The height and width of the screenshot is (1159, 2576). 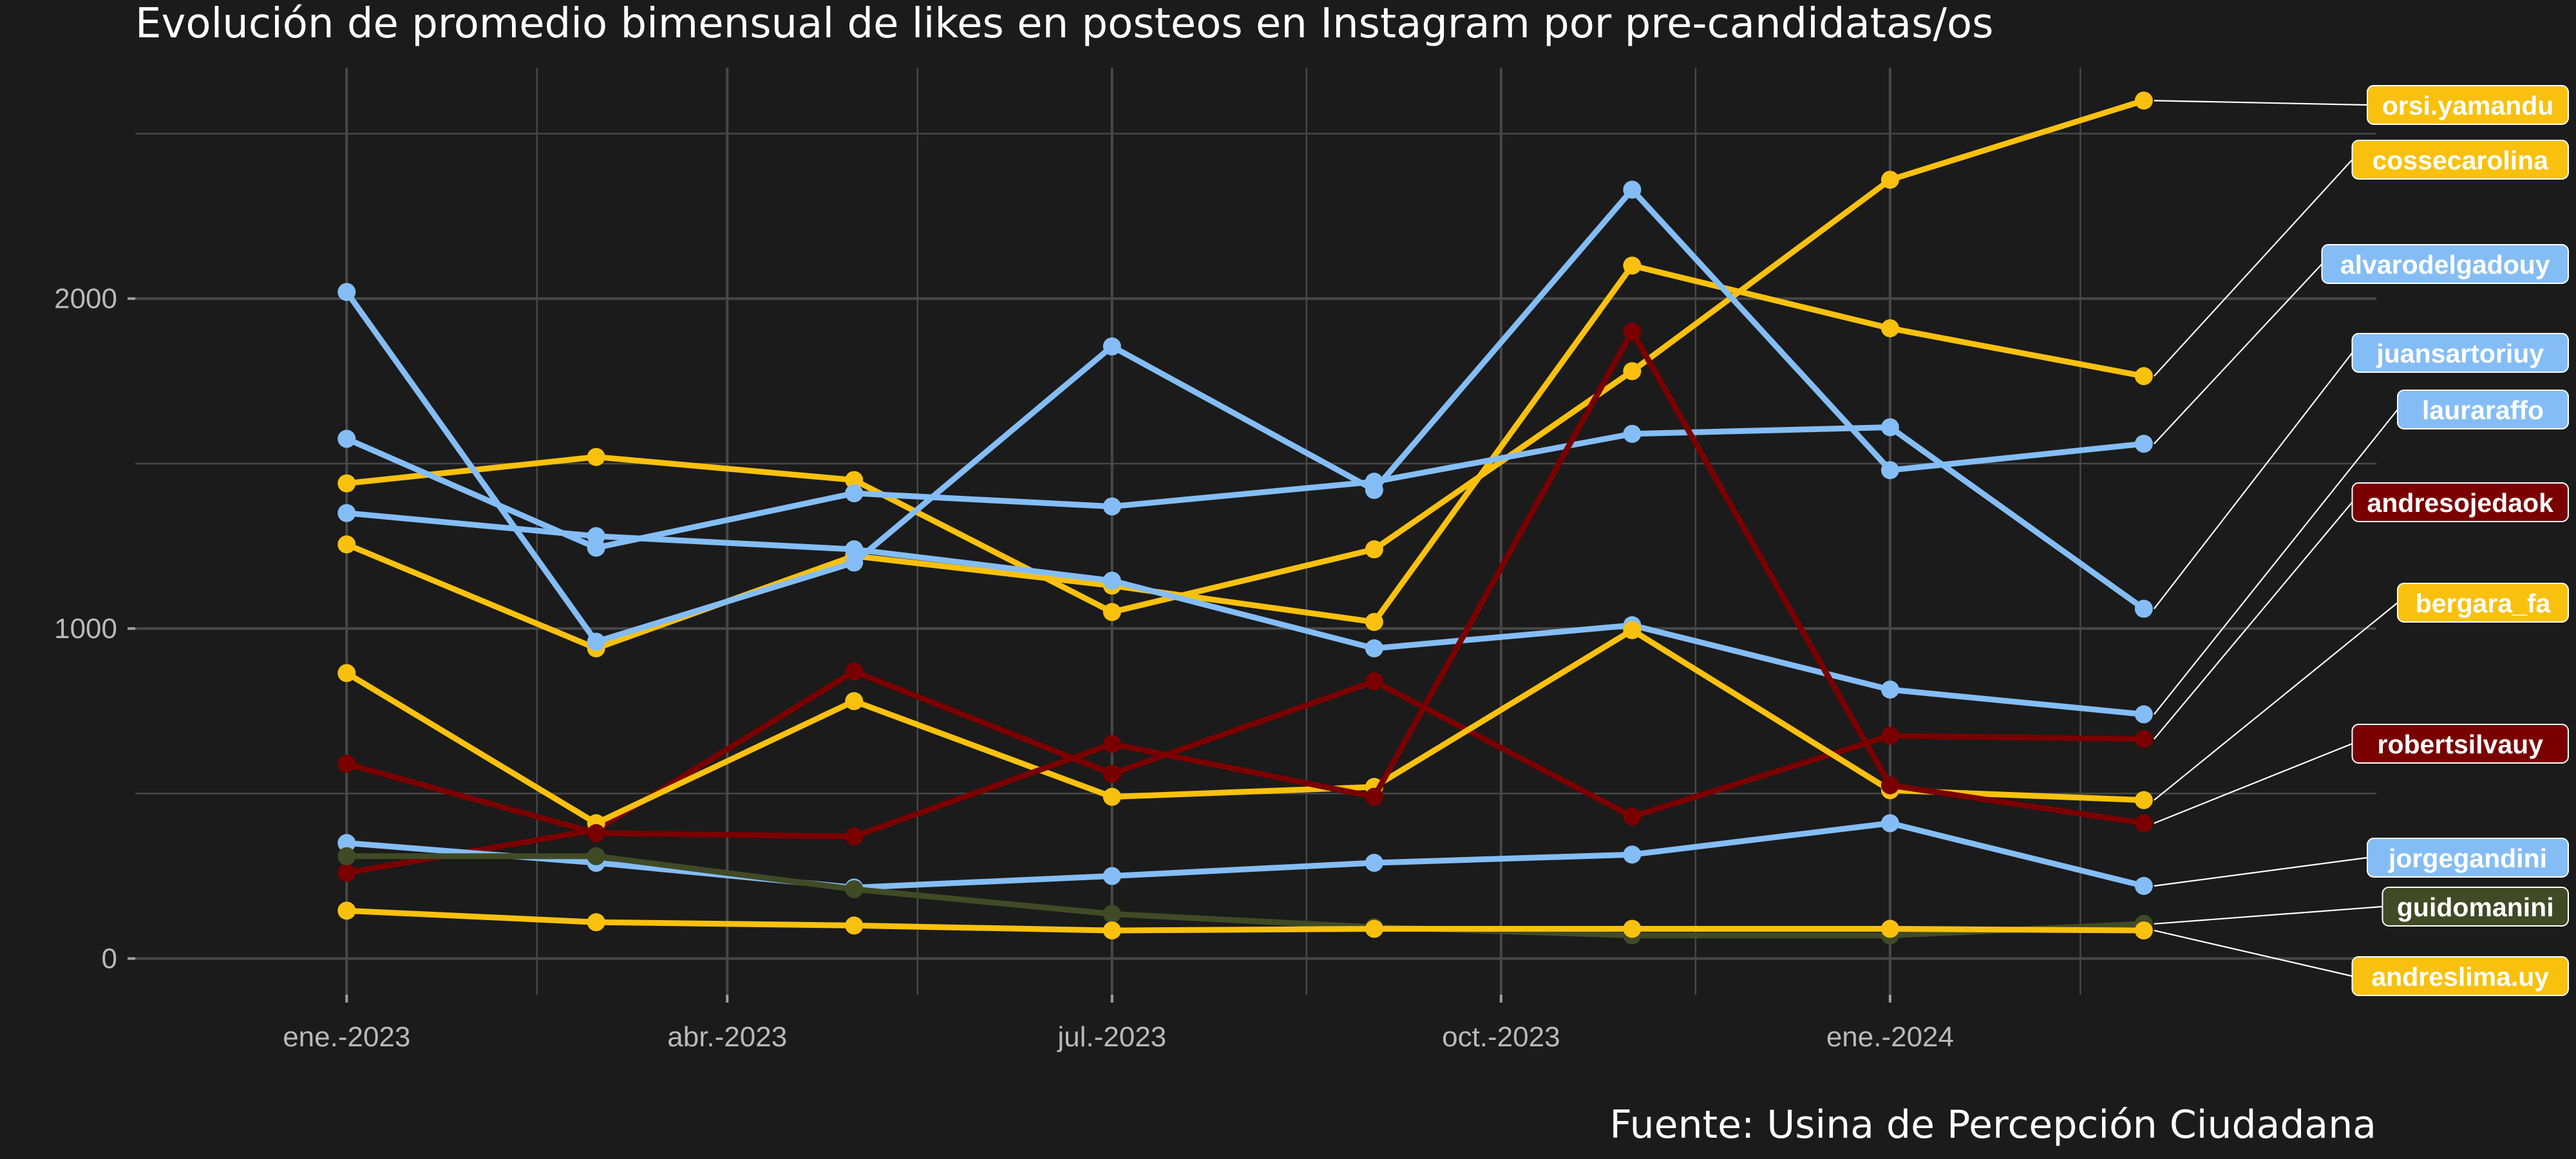 I want to click on series-label: jorgegandini, so click(x=2467, y=858).